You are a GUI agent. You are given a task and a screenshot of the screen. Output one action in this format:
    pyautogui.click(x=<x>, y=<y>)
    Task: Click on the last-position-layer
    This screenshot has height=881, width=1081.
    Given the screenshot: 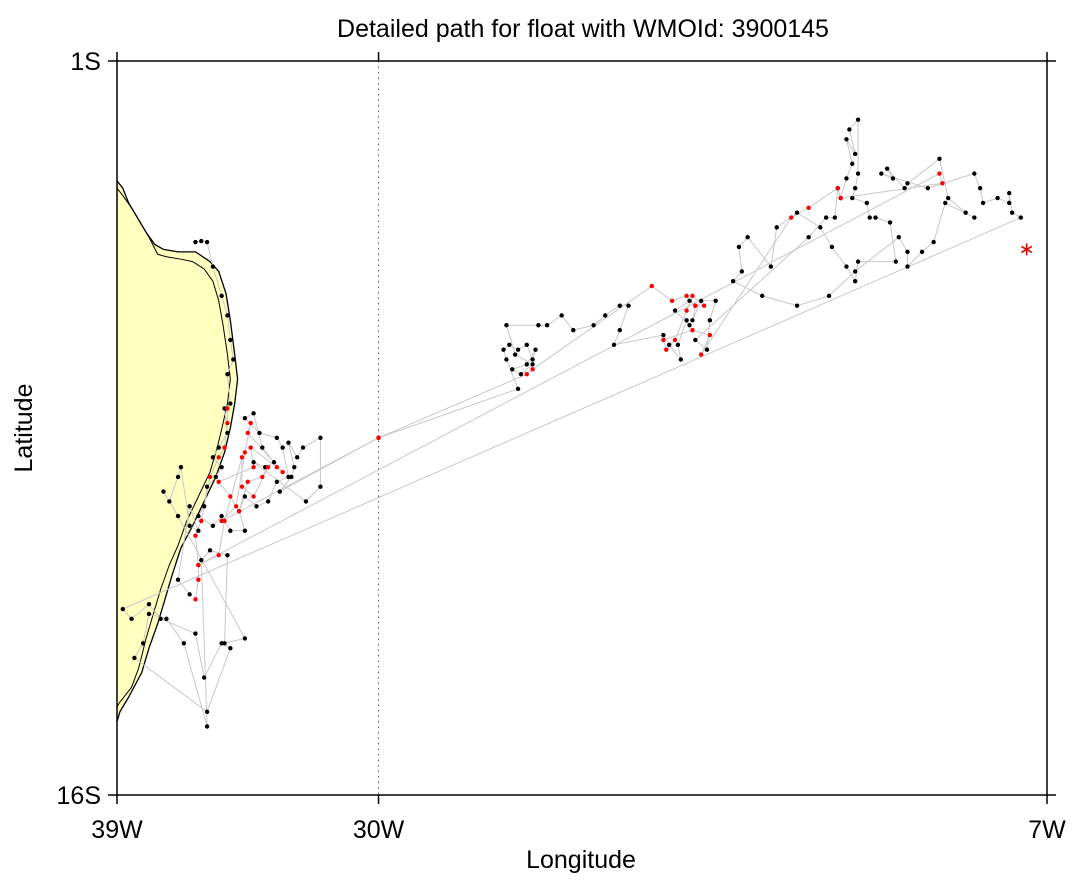 What is the action you would take?
    pyautogui.click(x=1027, y=249)
    